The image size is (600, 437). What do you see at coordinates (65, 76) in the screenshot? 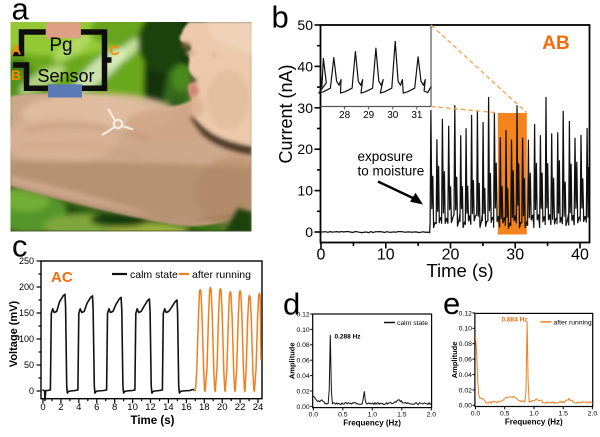
I see `svg-text: Sensor` at bounding box center [65, 76].